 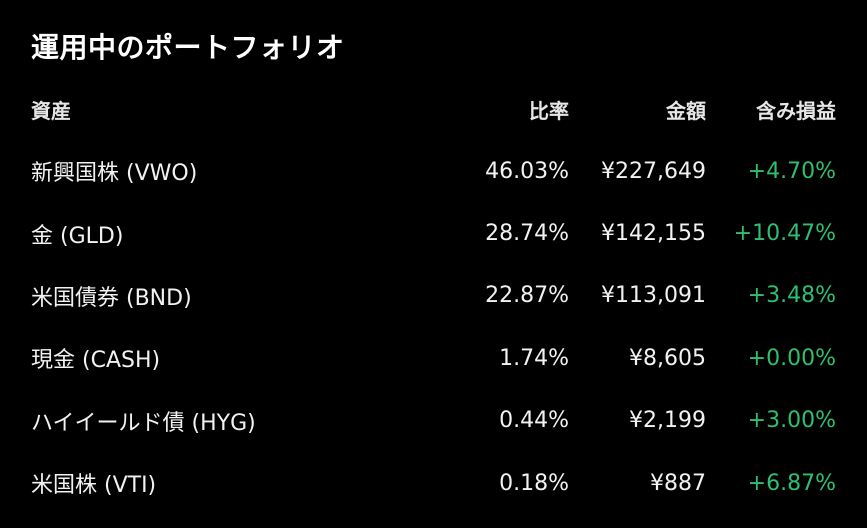 I want to click on asset-amount: ¥887, so click(x=678, y=483).